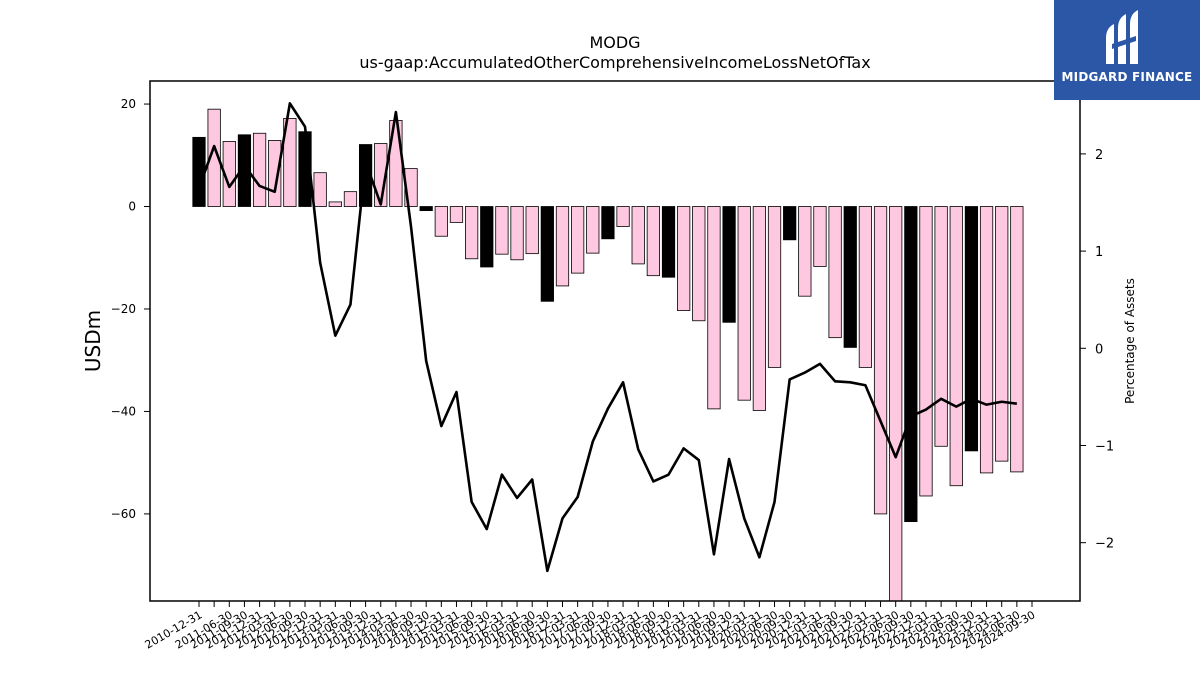 The image size is (1200, 675). What do you see at coordinates (1099, 252) in the screenshot?
I see `y-tick-label-right: 1` at bounding box center [1099, 252].